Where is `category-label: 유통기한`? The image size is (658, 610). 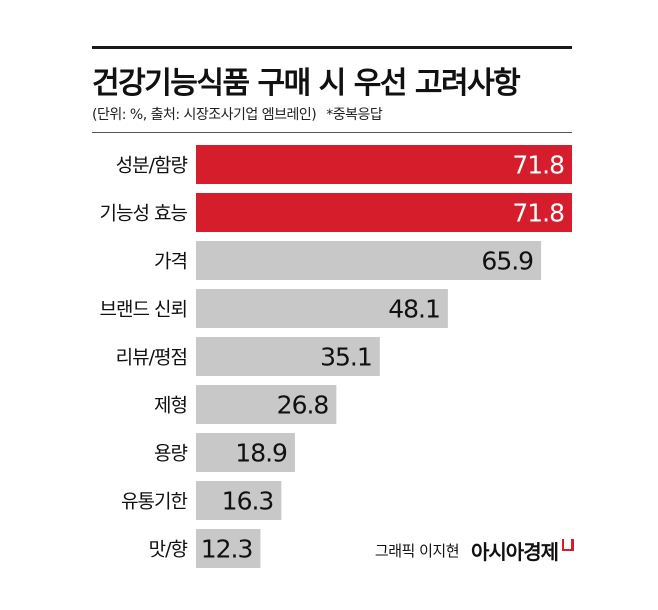 category-label: 유통기한 is located at coordinates (154, 502).